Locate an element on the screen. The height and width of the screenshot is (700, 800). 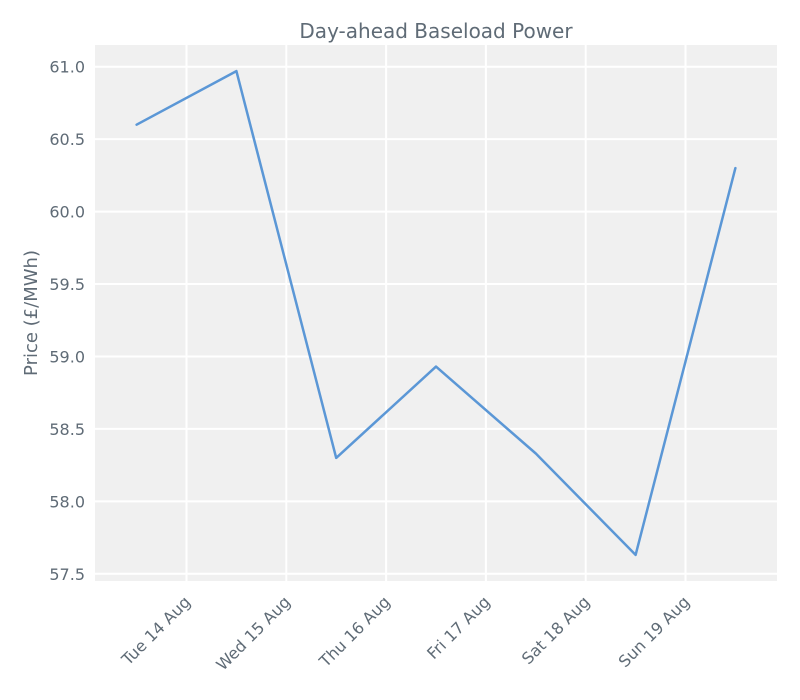
y-tick-label: 59.0 is located at coordinates (67, 356).